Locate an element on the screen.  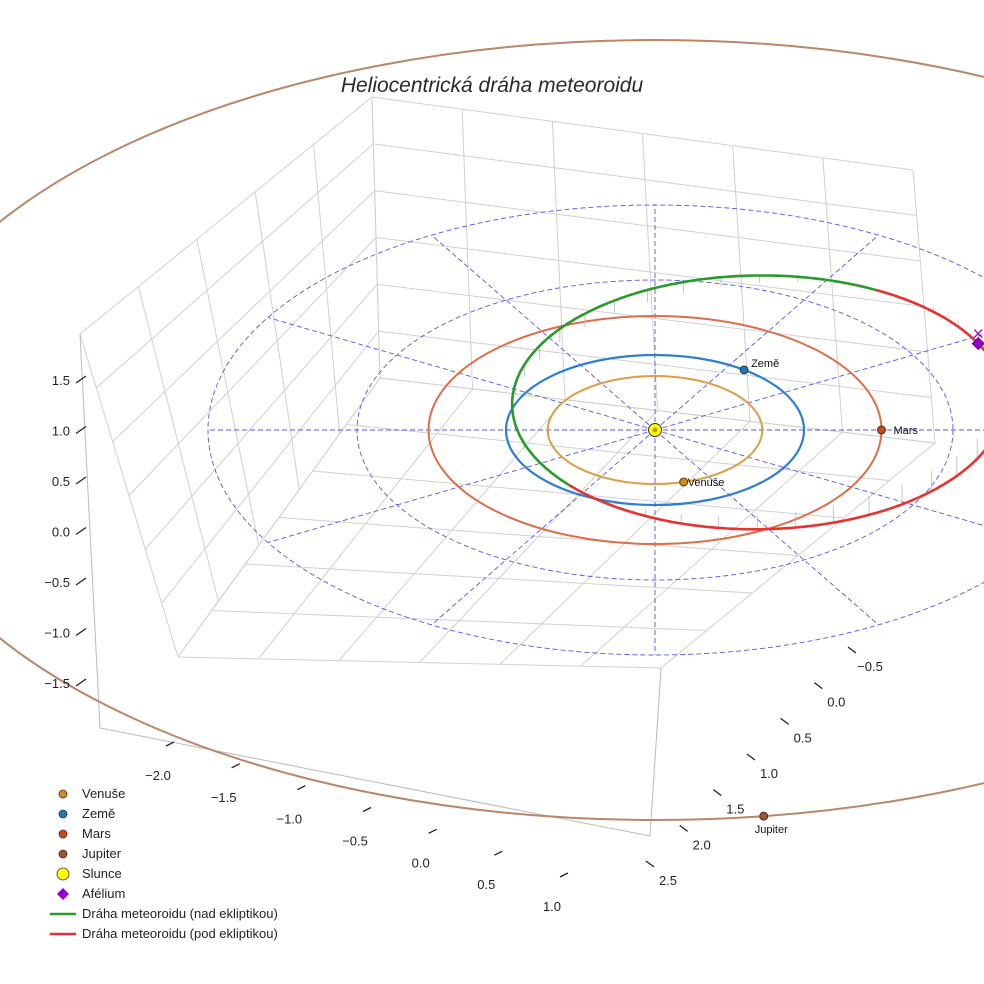
y-tick-label: 0.5 is located at coordinates (803, 737).